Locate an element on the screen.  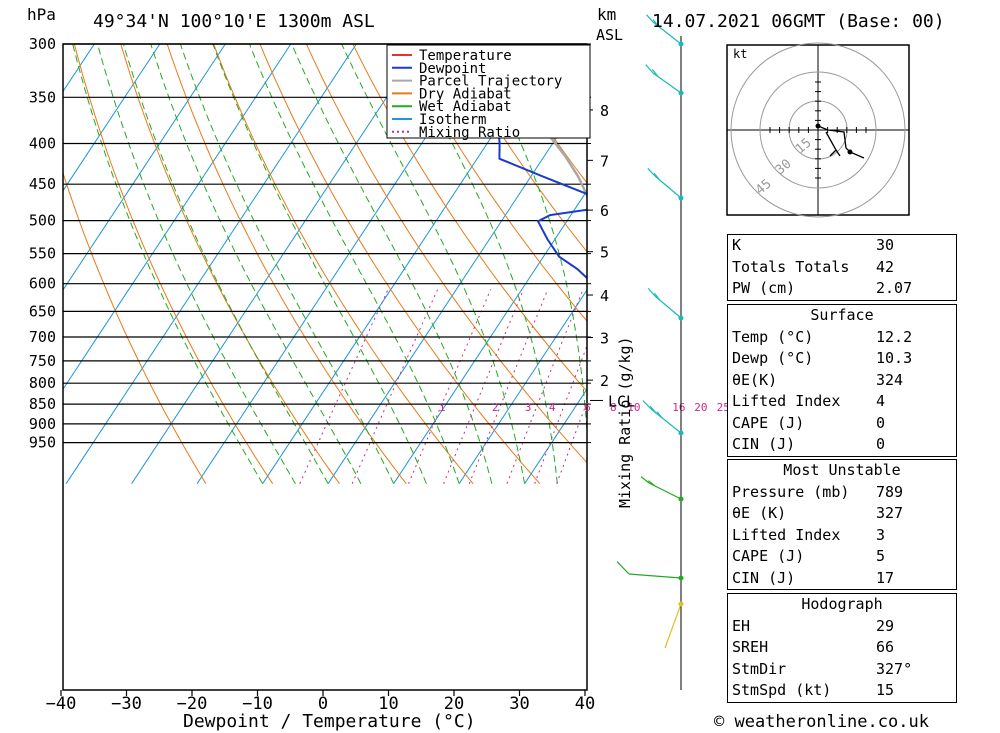
x-tick-label: −30 is located at coordinates (126, 704).